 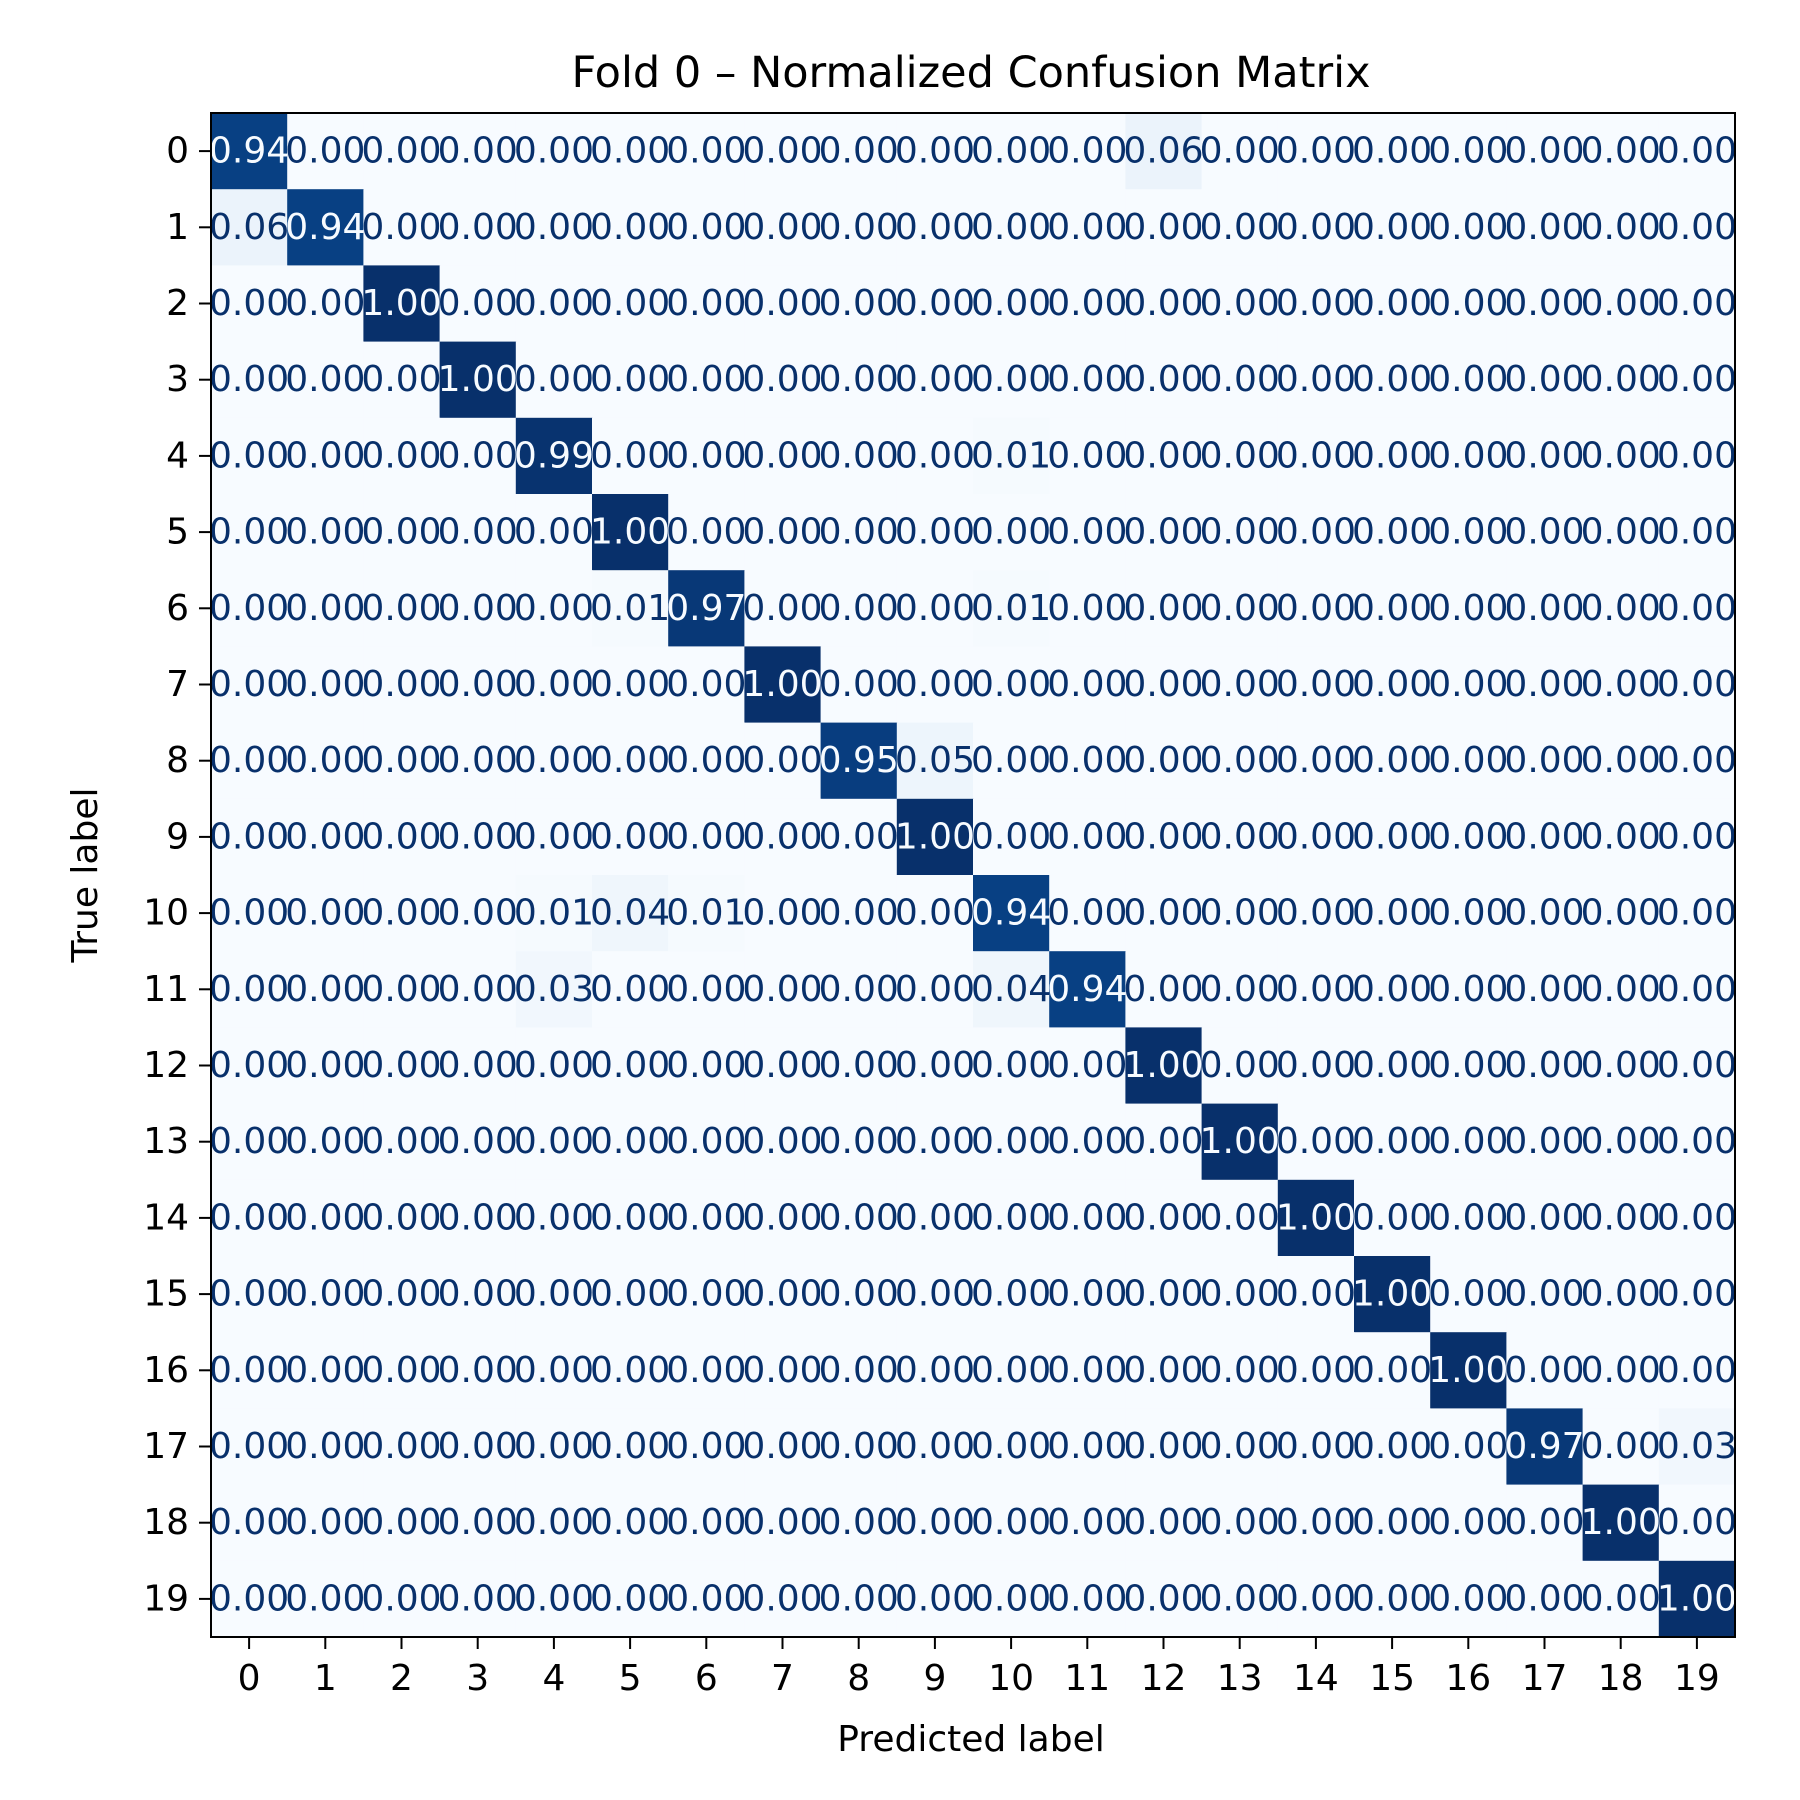 What do you see at coordinates (1240, 1678) in the screenshot?
I see `x-tick-label: 13` at bounding box center [1240, 1678].